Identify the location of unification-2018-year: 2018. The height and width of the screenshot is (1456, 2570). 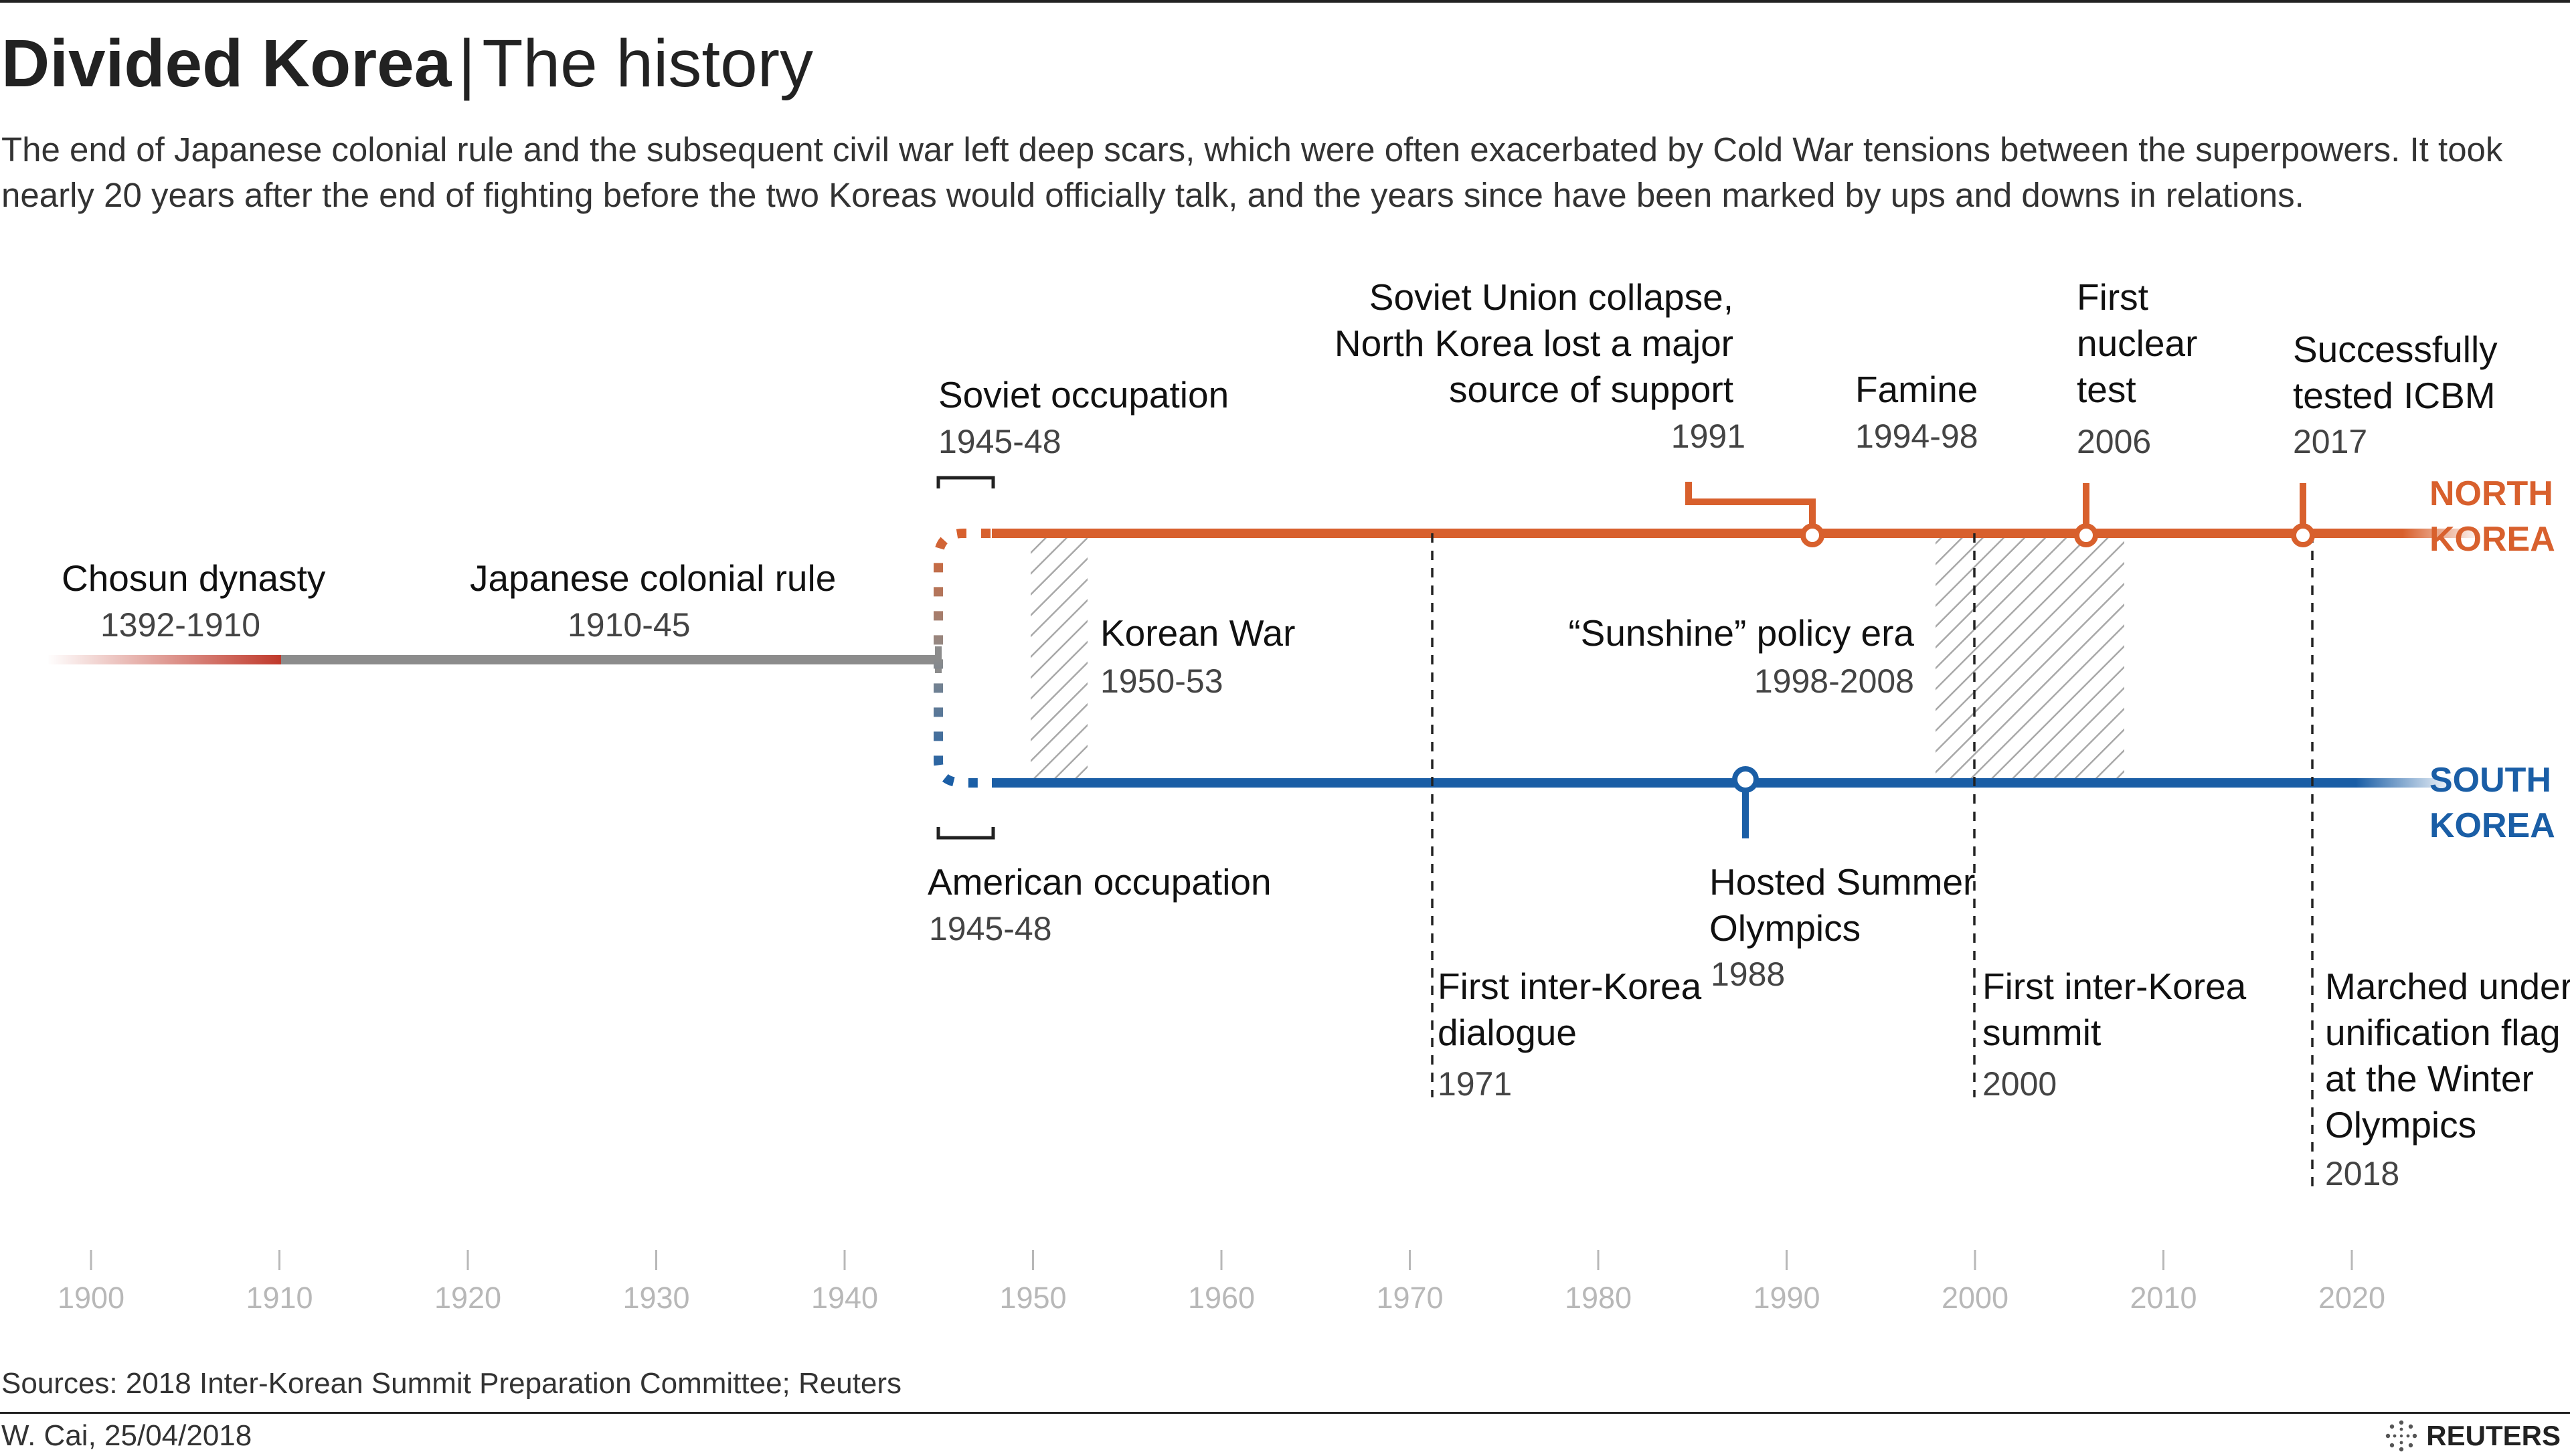
(2362, 1173).